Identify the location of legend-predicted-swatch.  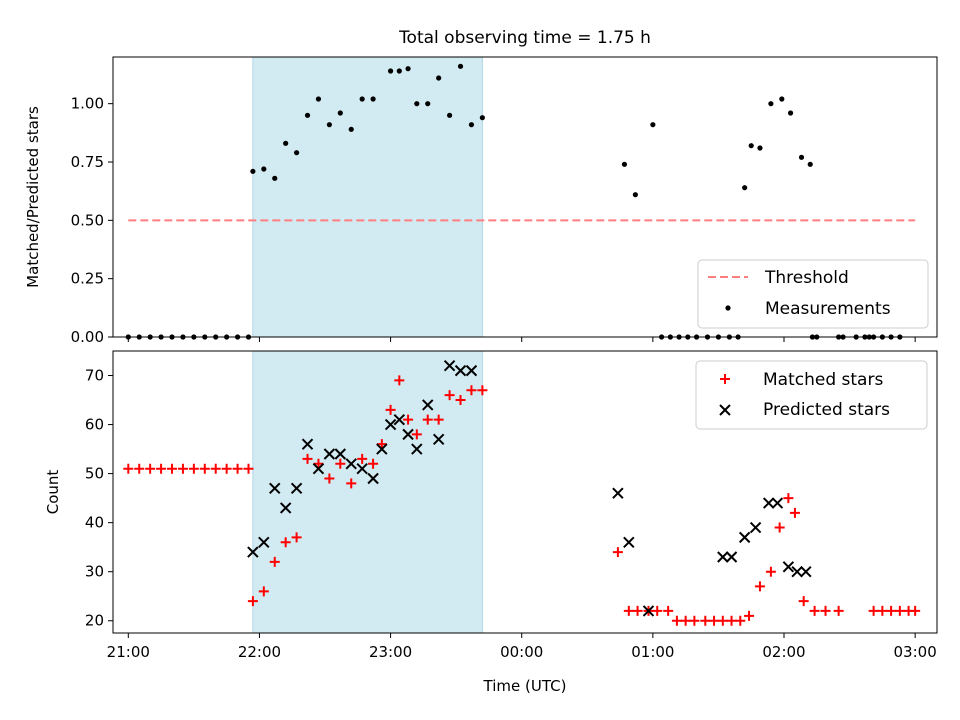
(725, 410).